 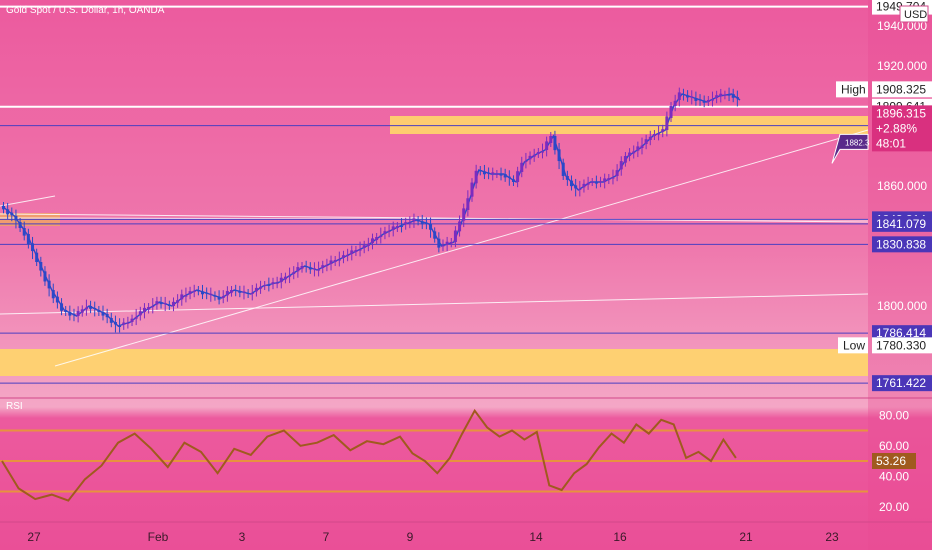 I want to click on rsi-axis-tick: 80.00, so click(x=894, y=415).